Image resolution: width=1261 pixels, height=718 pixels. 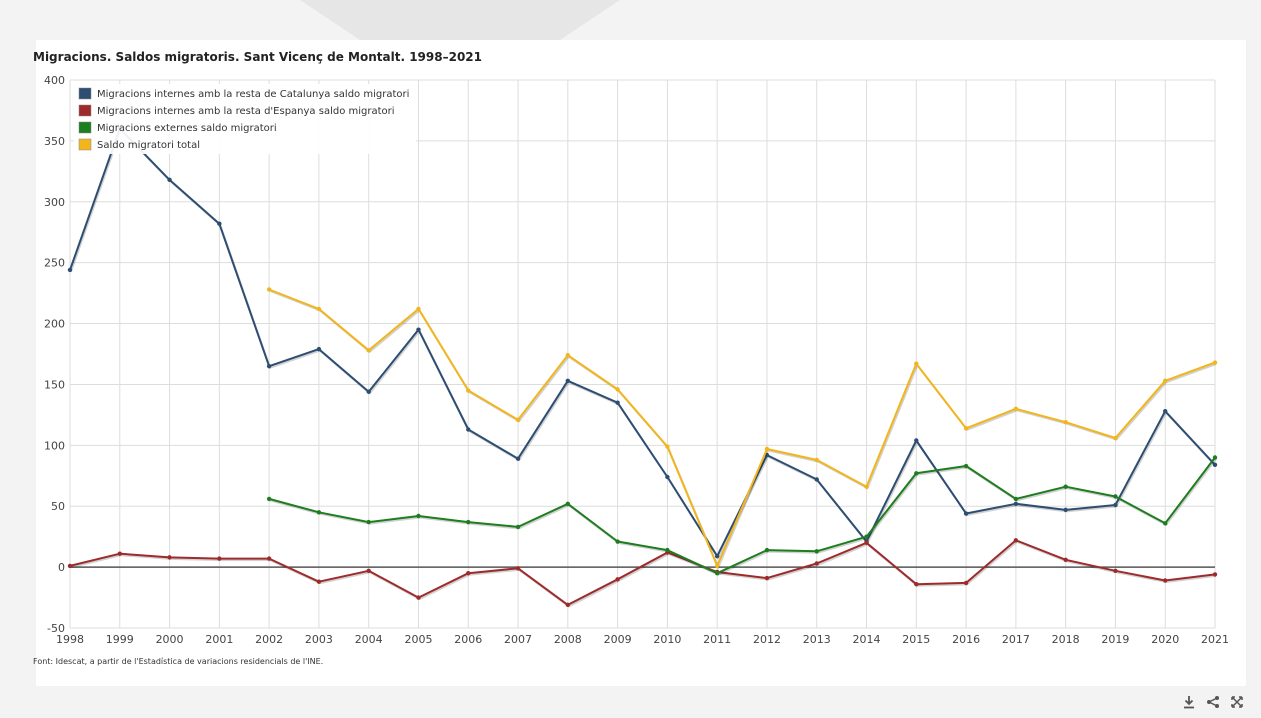 I want to click on x-tick-label: 2021, so click(x=1215, y=639).